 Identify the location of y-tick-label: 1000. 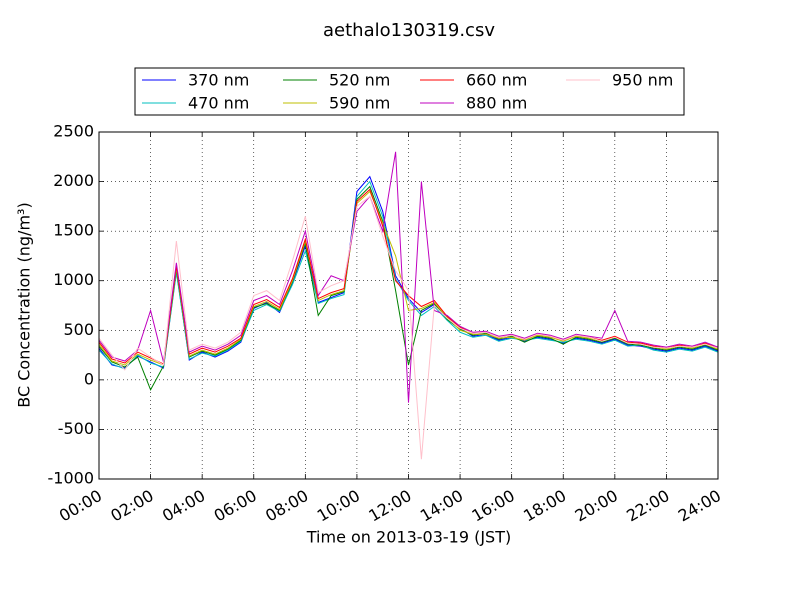
(73, 279).